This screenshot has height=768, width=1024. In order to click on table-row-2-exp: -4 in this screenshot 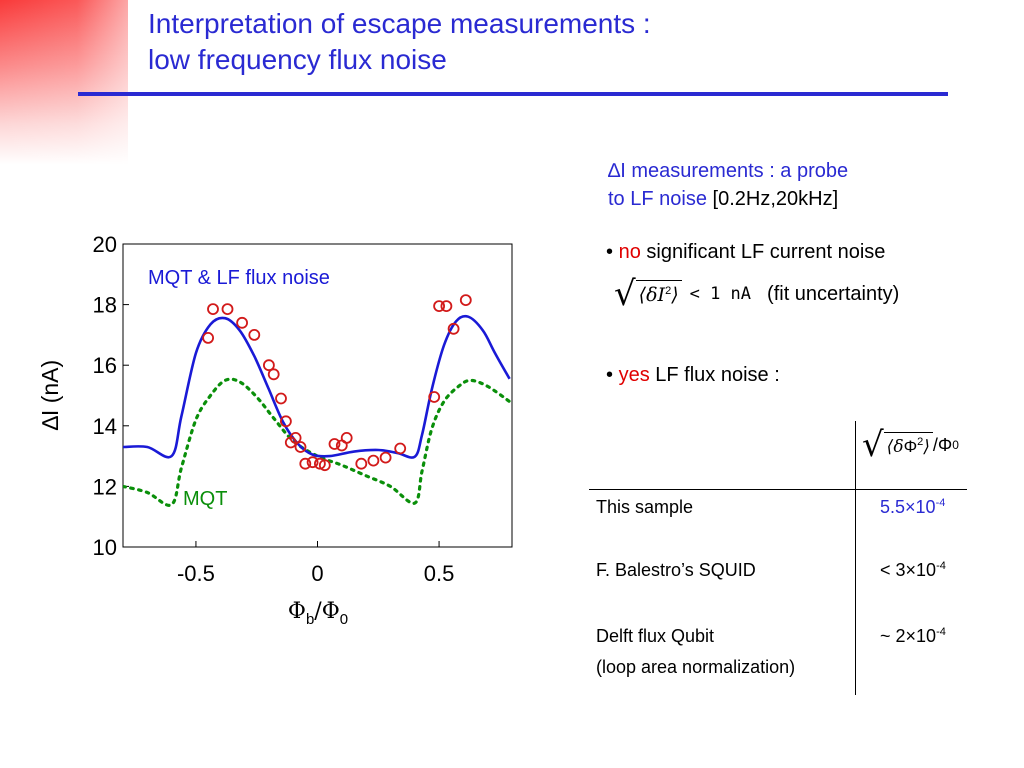, I will do `click(941, 566)`.